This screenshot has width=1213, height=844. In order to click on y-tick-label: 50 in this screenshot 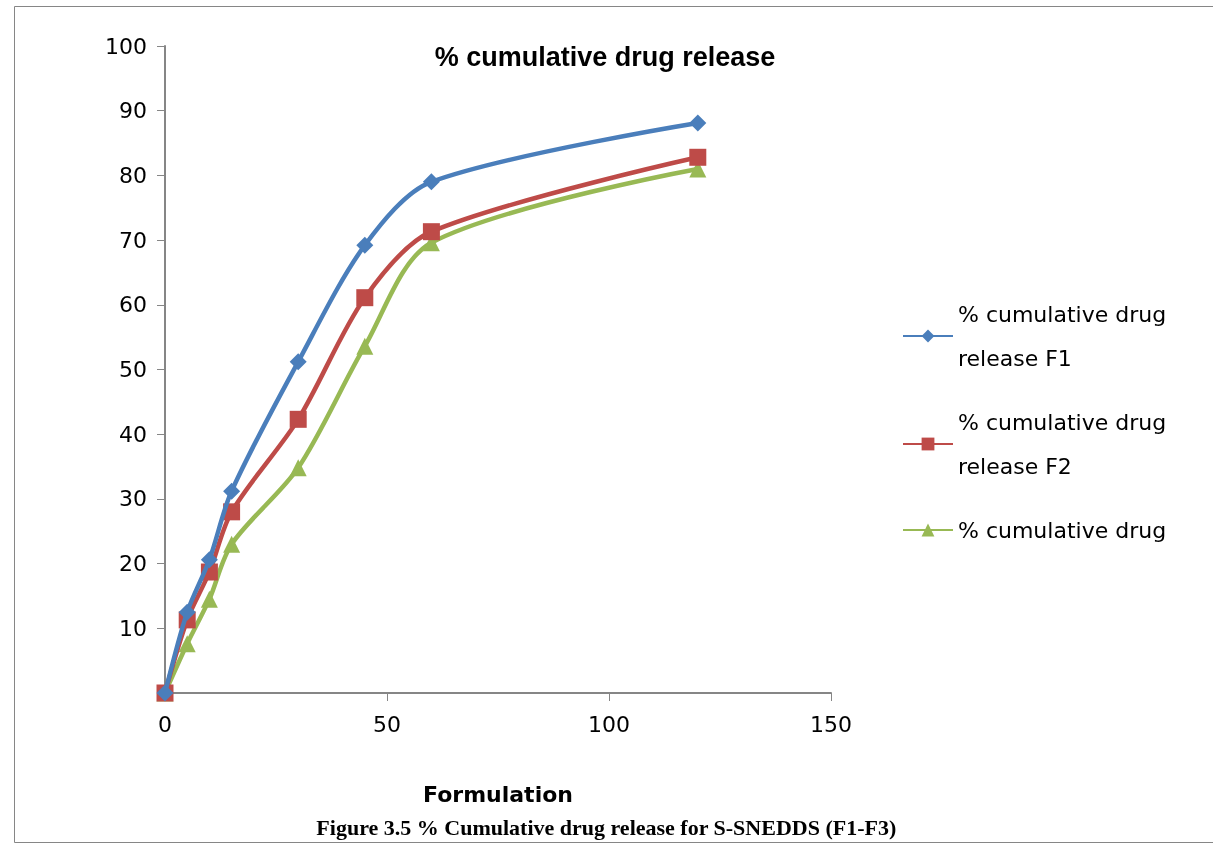, I will do `click(133, 369)`.